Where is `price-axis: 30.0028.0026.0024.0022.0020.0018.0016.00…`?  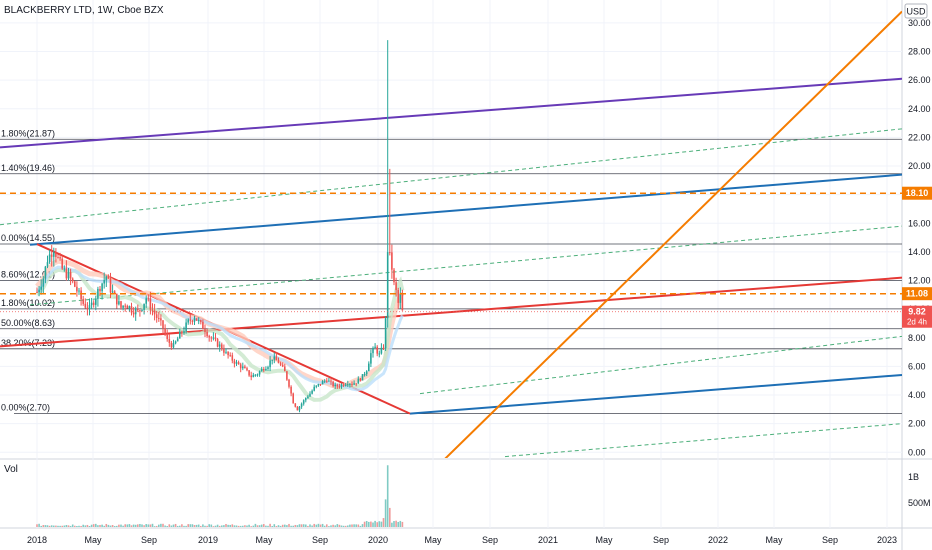
price-axis: 30.0028.0026.0024.0022.0020.0018.0016.00… is located at coordinates (919, 263).